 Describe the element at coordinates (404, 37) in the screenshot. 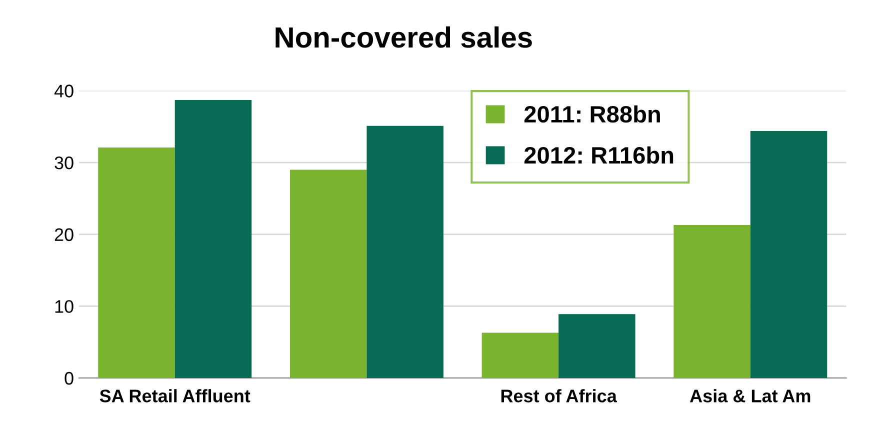

I see `chart-title: Non-covered sales` at that location.